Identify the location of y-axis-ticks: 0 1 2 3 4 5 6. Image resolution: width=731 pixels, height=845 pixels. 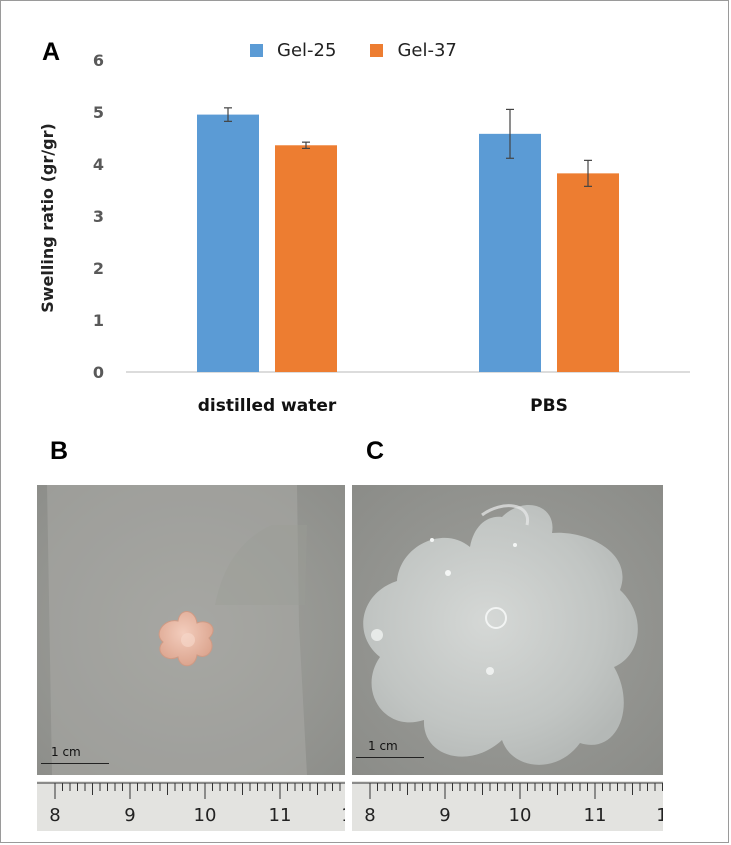
(98, 216).